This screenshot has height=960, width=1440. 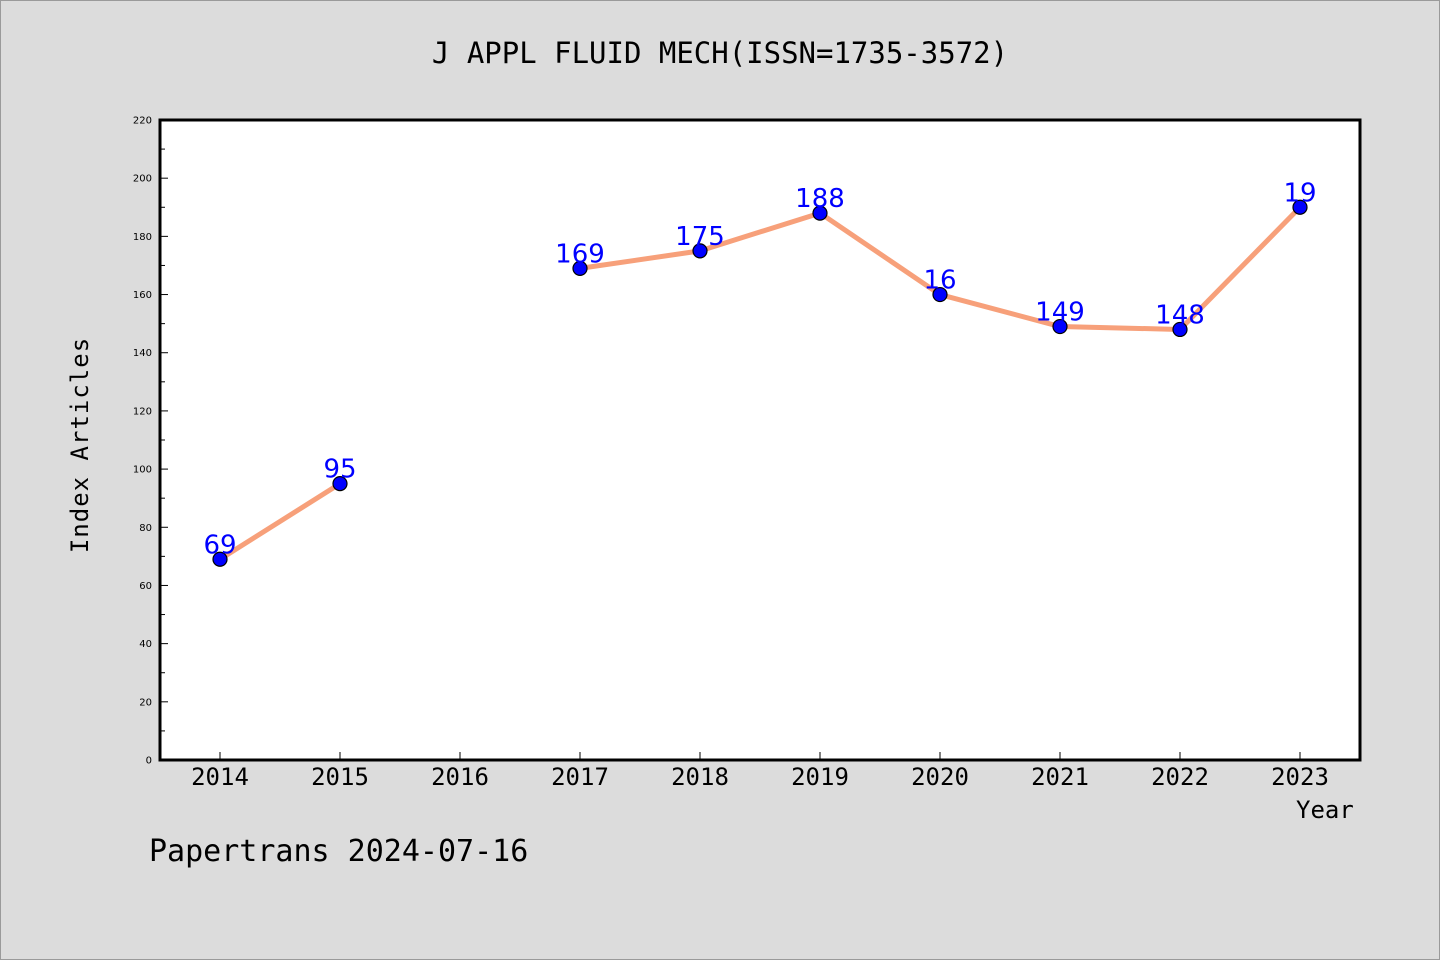 I want to click on footer-credit: Papertrans 2024-07-16, so click(x=339, y=851).